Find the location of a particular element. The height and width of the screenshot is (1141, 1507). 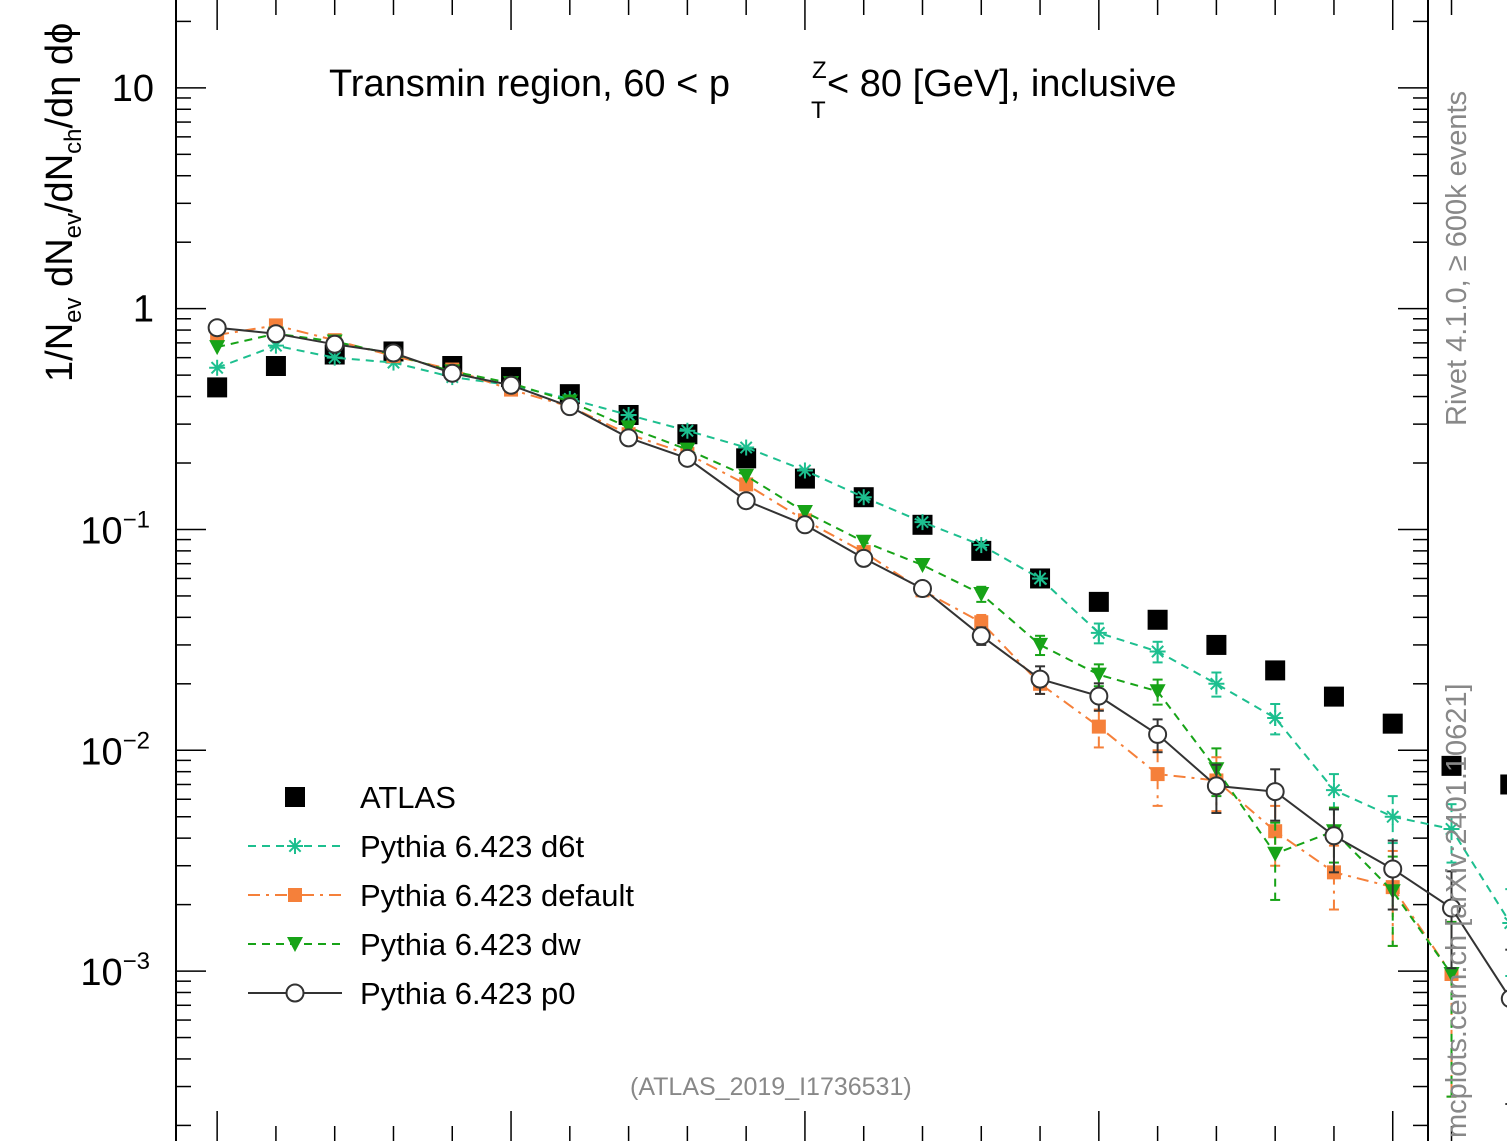

y-axis-label-part: /dη dϕ is located at coordinates (60, 76).